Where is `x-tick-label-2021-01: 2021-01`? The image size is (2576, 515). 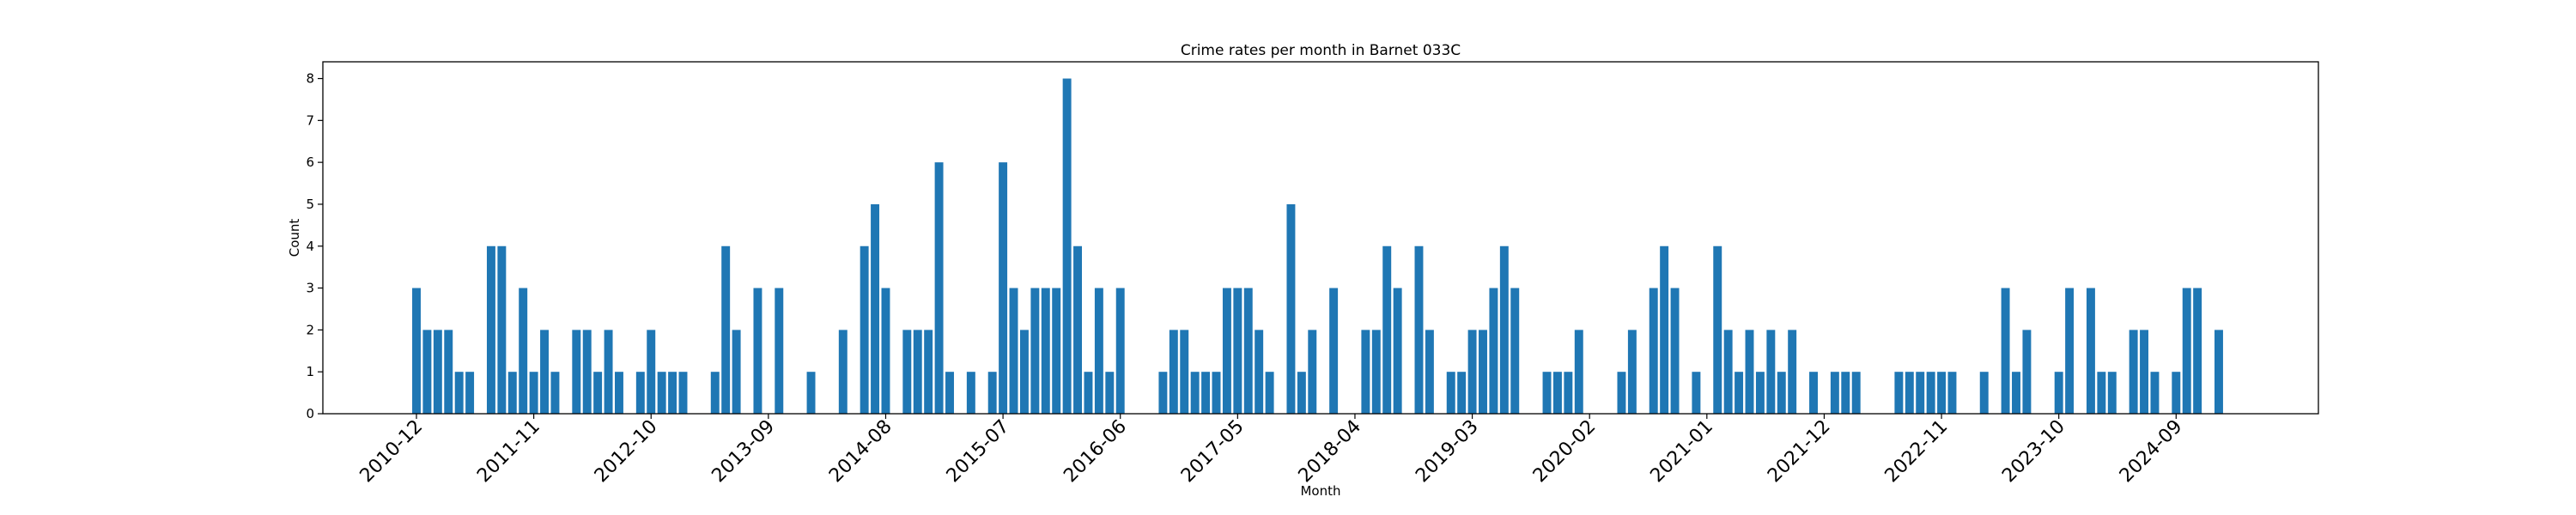
x-tick-label-2021-01: 2021-01 is located at coordinates (1682, 452).